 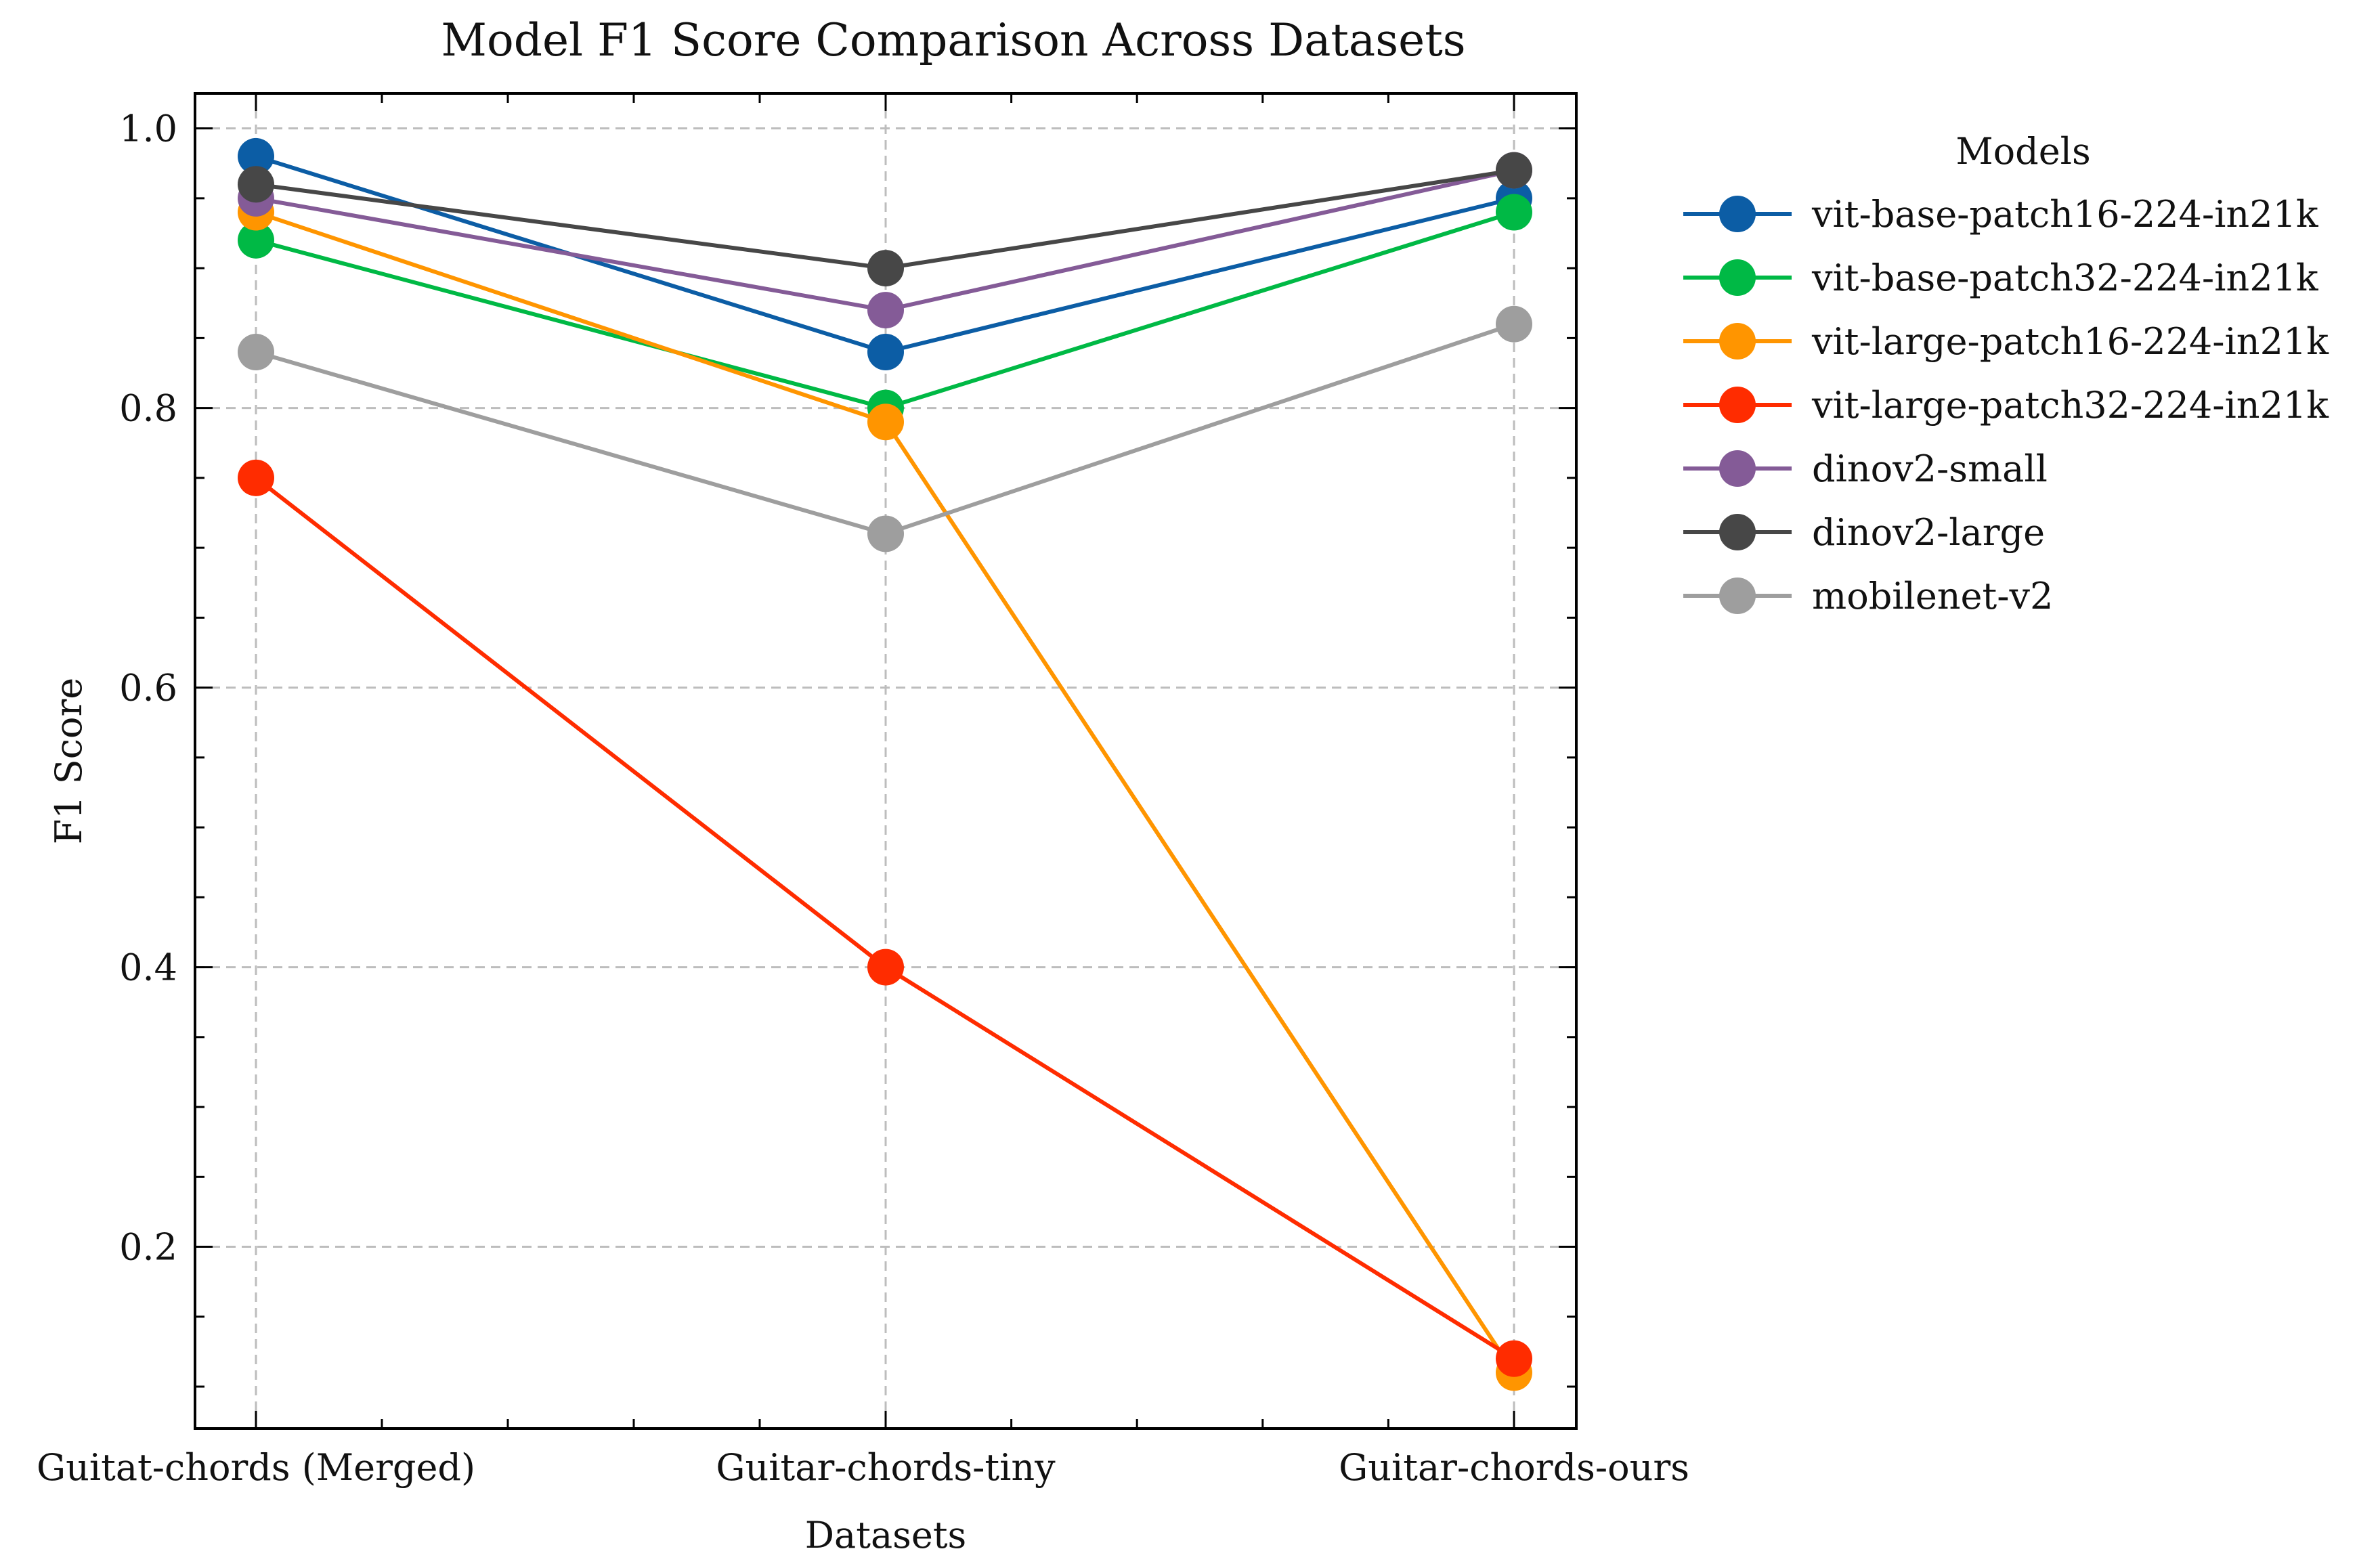 What do you see at coordinates (886, 1467) in the screenshot?
I see `x-tick-label: Guitar-chords-tiny` at bounding box center [886, 1467].